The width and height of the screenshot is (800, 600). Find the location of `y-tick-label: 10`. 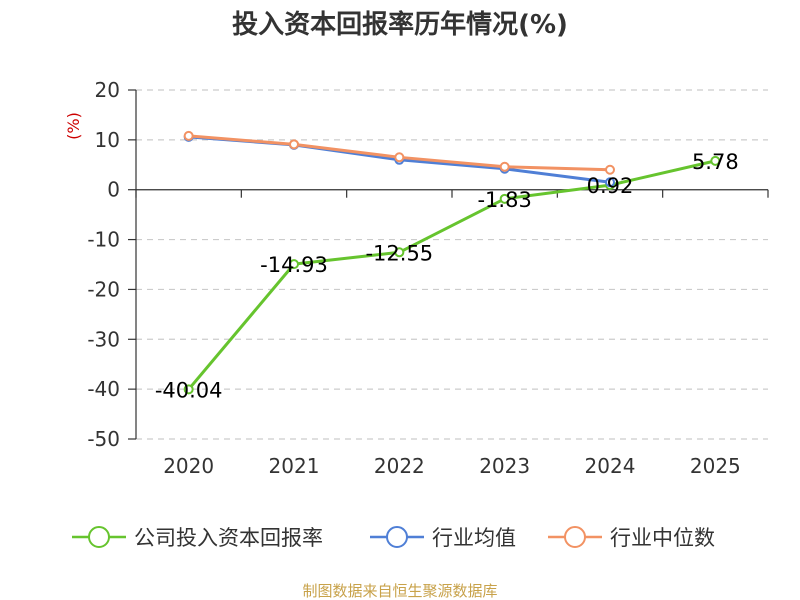

y-tick-label: 10 is located at coordinates (107, 140).